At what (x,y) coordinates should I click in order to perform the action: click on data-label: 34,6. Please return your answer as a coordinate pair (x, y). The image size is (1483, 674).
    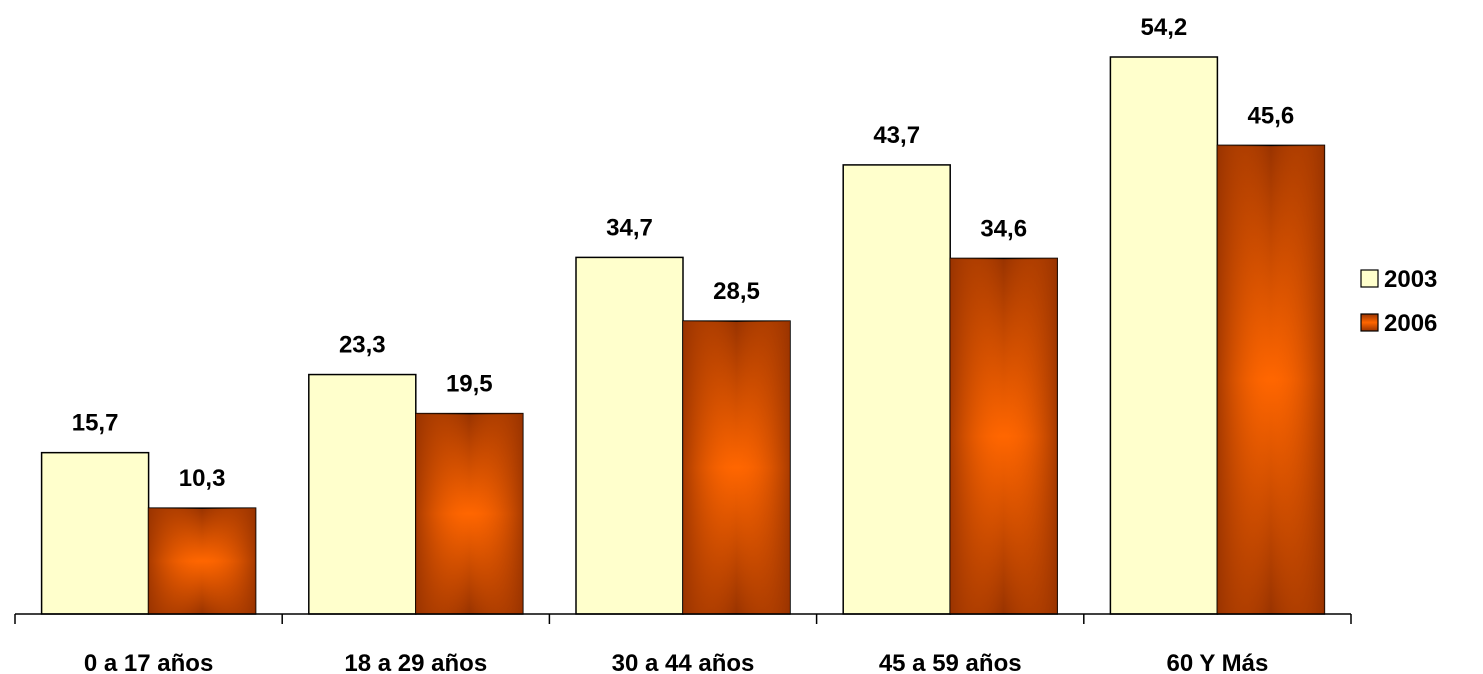
    Looking at the image, I should click on (1003, 228).